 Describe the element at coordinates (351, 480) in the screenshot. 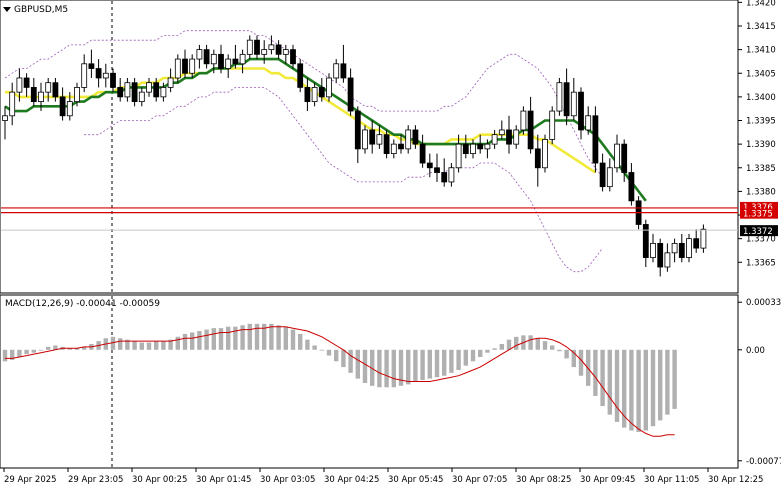

I see `x-tick-label: 30 Apr 04:25` at that location.